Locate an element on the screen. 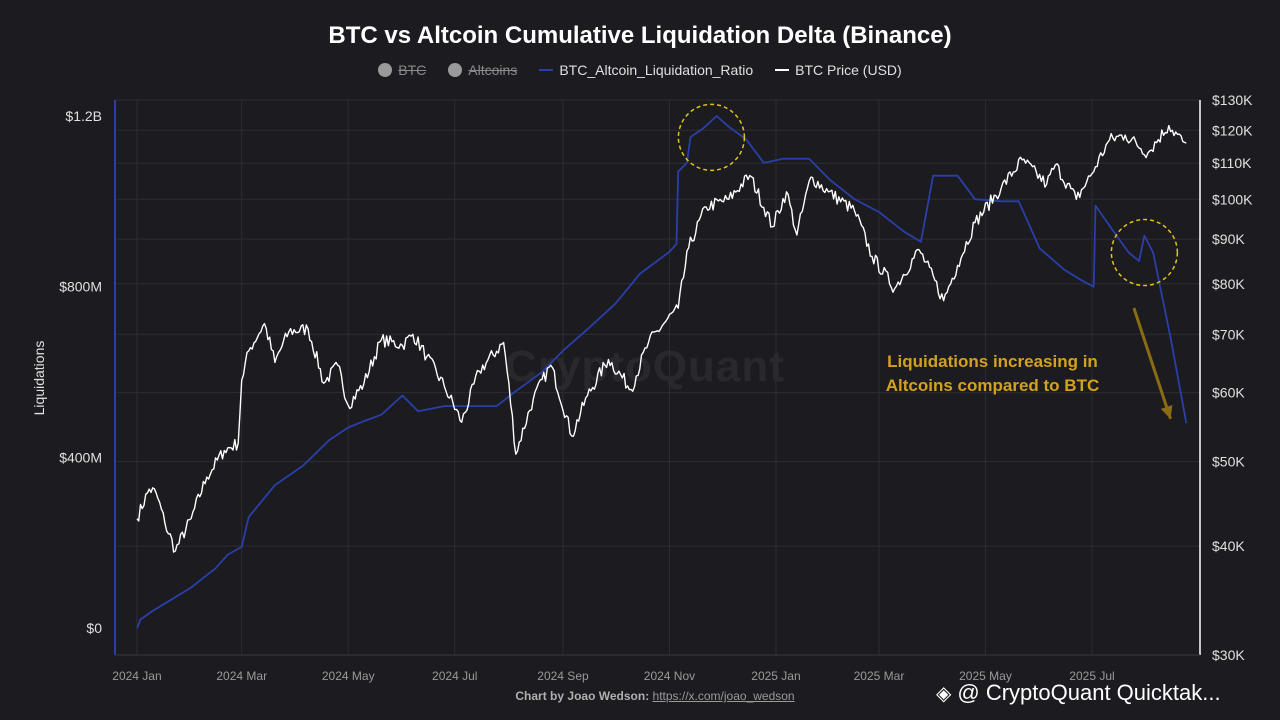  y-left-tick-label: $1.2B is located at coordinates (83, 116).